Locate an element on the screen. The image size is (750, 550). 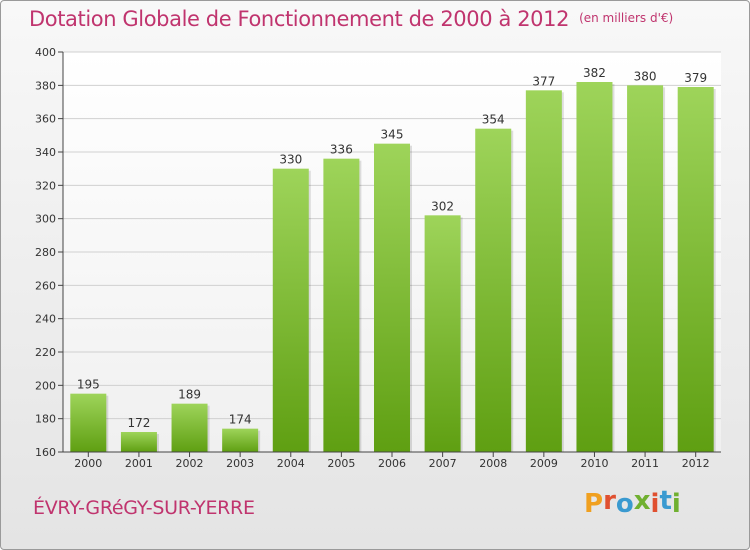
y-tick-label: 300 is located at coordinates (45, 219).